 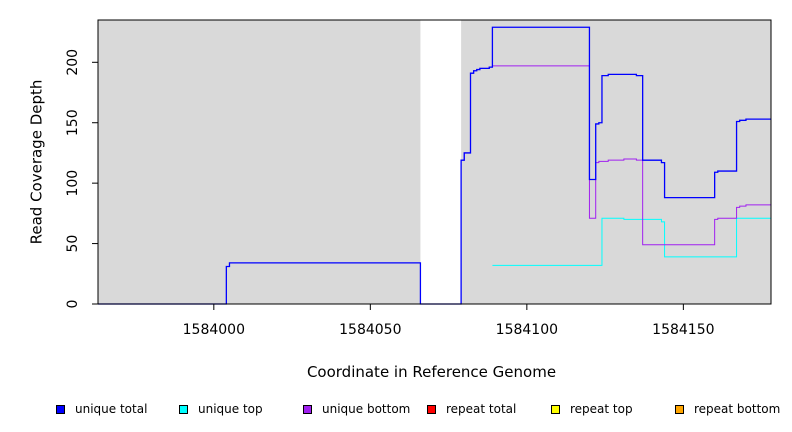 I want to click on legend-label: unique total, so click(x=111, y=409).